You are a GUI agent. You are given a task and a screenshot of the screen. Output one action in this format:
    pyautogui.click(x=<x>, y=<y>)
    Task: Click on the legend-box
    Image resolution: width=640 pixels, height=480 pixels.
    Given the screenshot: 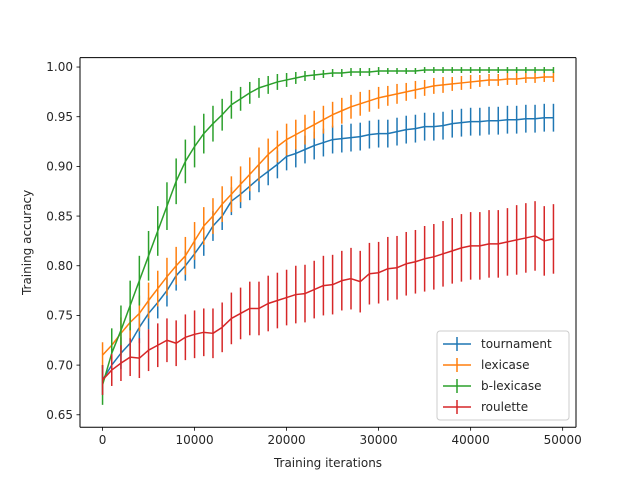 What is the action you would take?
    pyautogui.click(x=503, y=375)
    